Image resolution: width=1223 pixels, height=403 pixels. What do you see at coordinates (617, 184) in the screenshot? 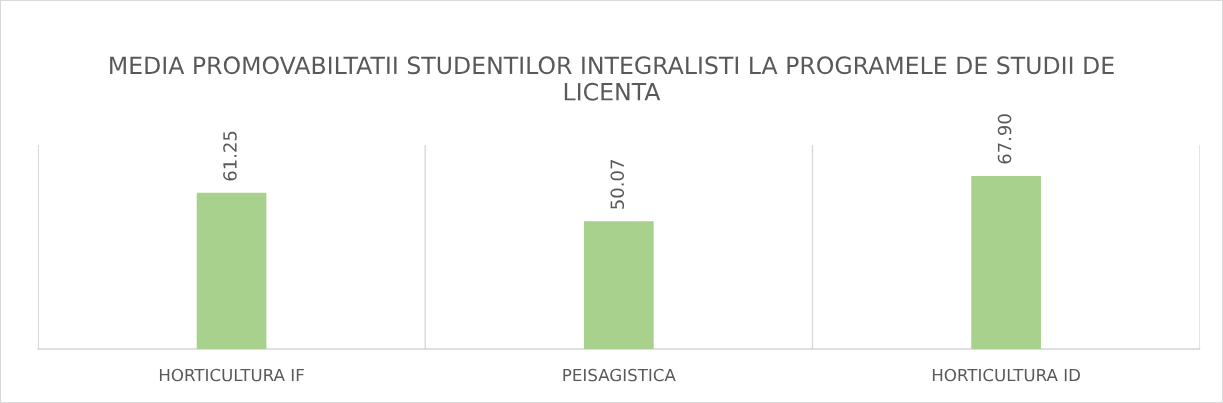
I see `data-label: 50.07` at bounding box center [617, 184].